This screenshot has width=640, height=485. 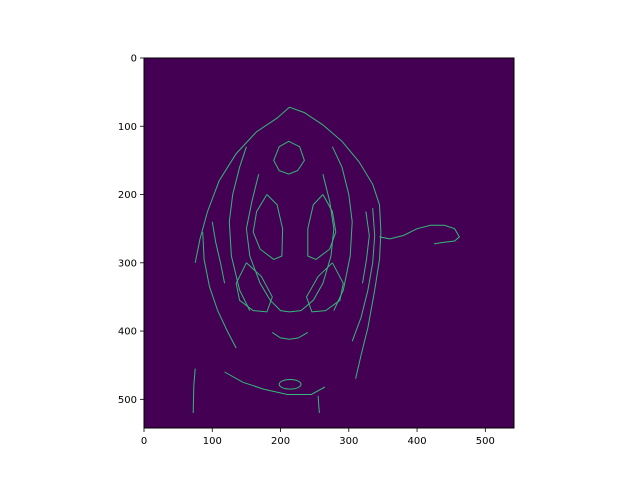 What do you see at coordinates (194, 391) in the screenshot?
I see `edge-chin-strap-left` at bounding box center [194, 391].